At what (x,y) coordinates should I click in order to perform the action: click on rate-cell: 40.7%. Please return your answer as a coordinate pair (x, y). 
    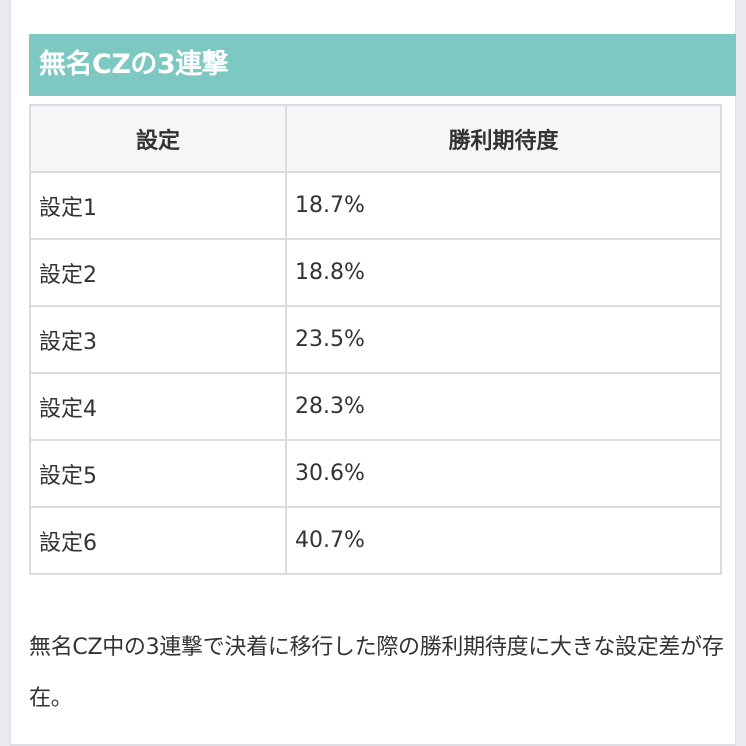
    Looking at the image, I should click on (503, 540).